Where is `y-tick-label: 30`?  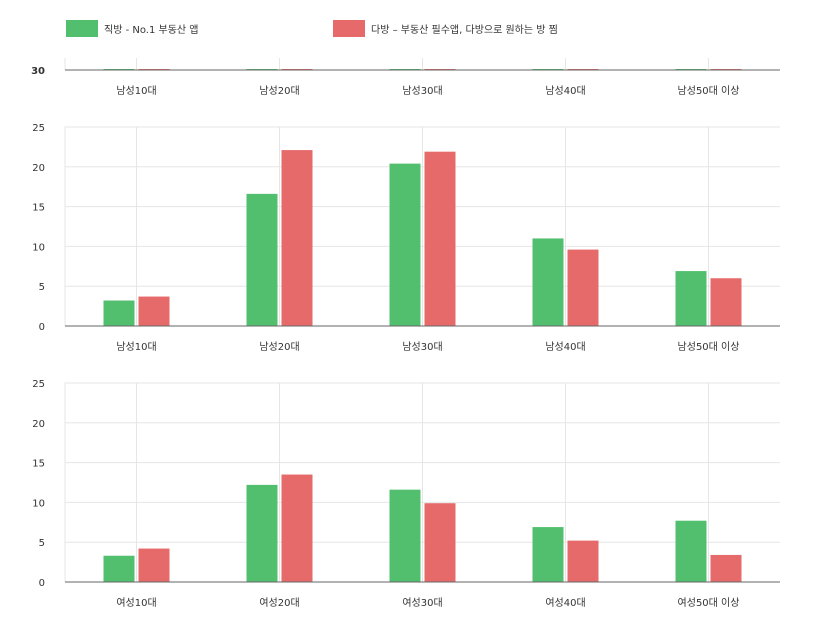
y-tick-label: 30 is located at coordinates (38, 71).